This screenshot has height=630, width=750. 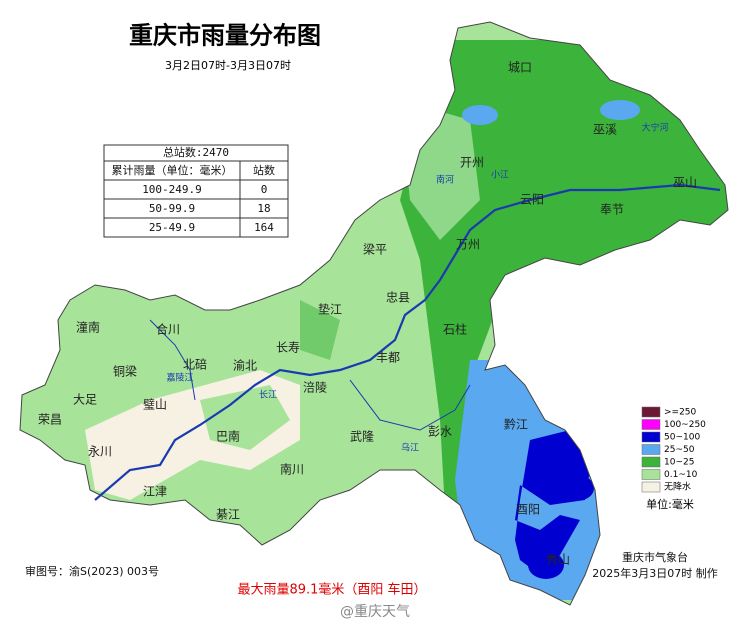 I want to click on place-label: 武隆, so click(x=362, y=436).